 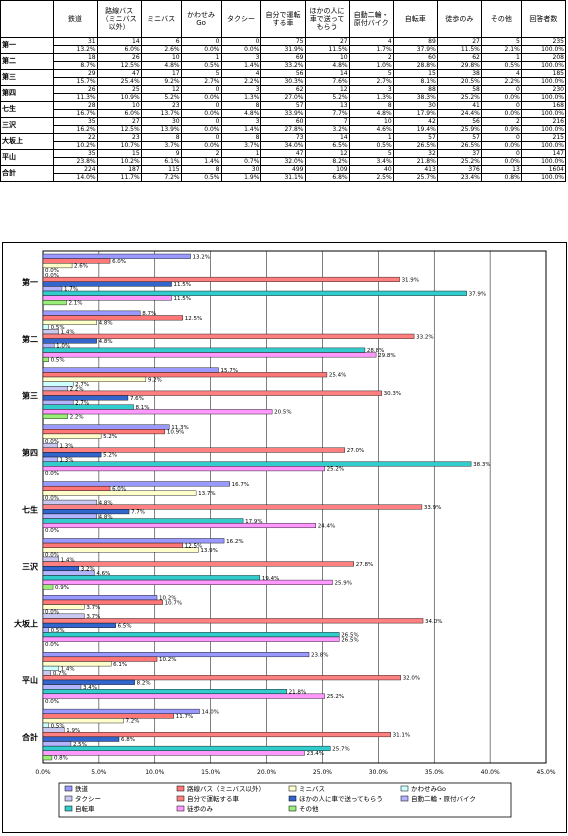 What do you see at coordinates (371, 114) in the screenshot?
I see `percent-cell: 4.8%` at bounding box center [371, 114].